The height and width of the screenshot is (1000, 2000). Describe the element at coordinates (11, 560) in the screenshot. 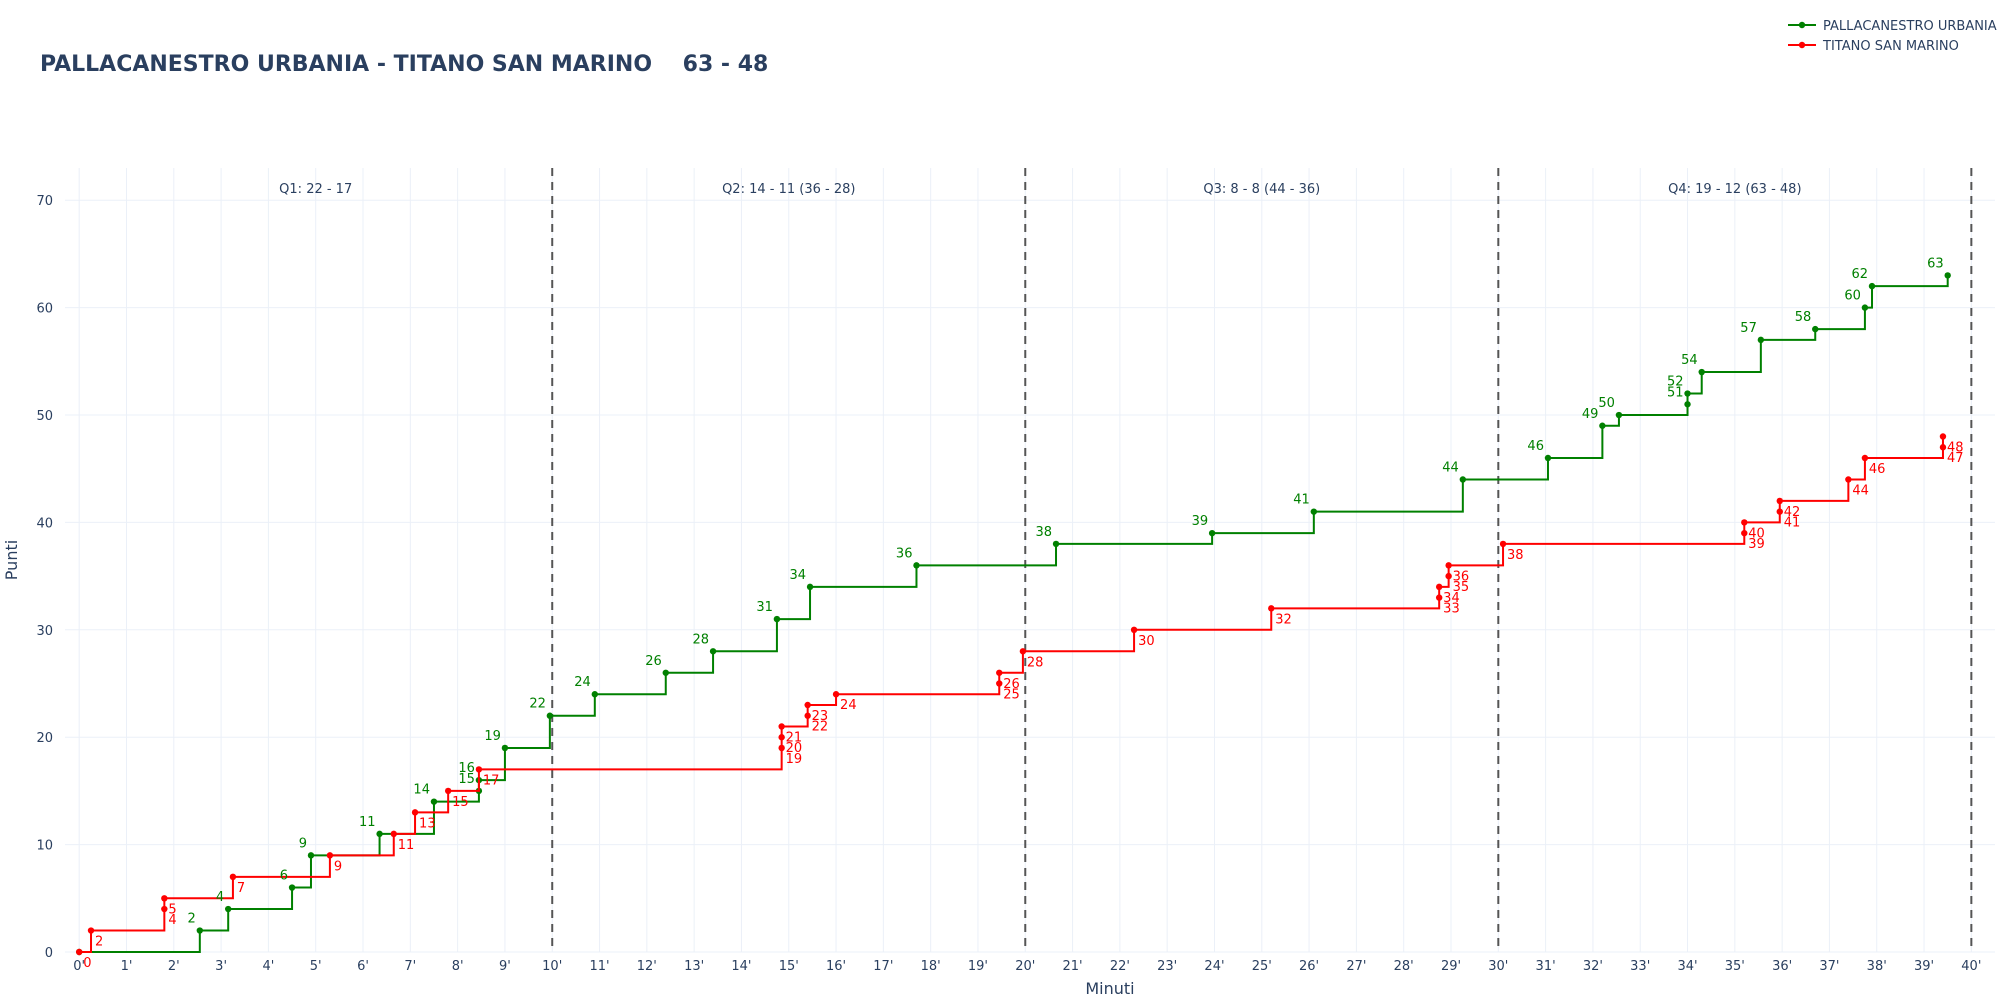

I see `y-axis-title: Punti` at that location.